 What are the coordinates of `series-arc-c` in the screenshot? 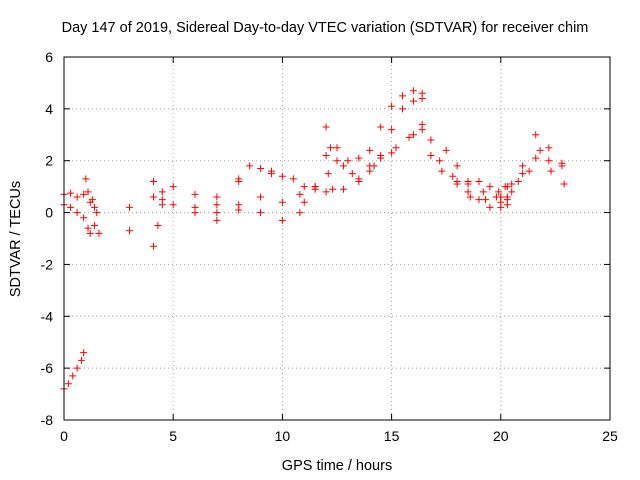 It's located at (240, 186).